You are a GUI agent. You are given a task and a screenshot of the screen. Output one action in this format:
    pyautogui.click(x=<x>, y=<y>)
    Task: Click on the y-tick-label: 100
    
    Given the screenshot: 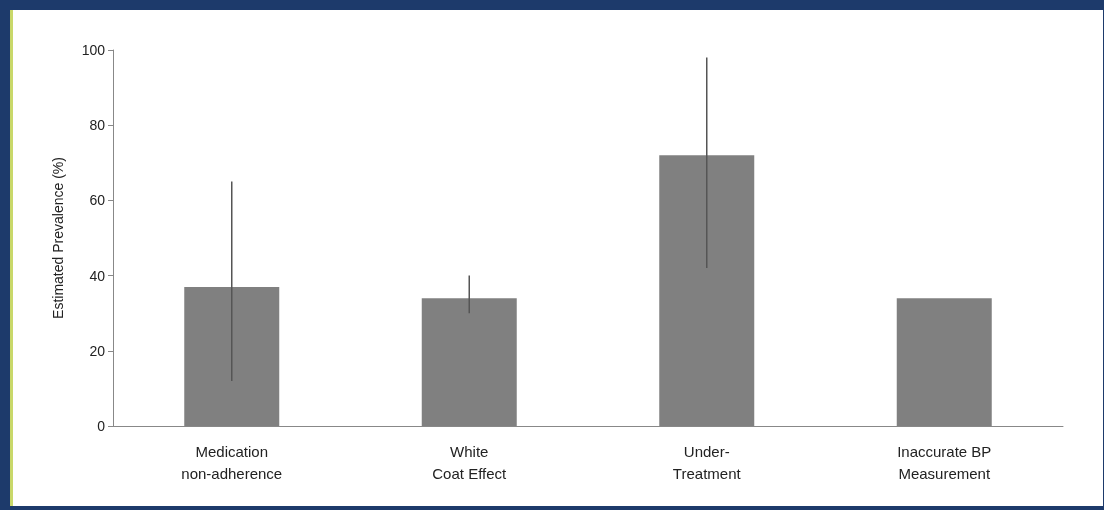 What is the action you would take?
    pyautogui.click(x=93, y=50)
    